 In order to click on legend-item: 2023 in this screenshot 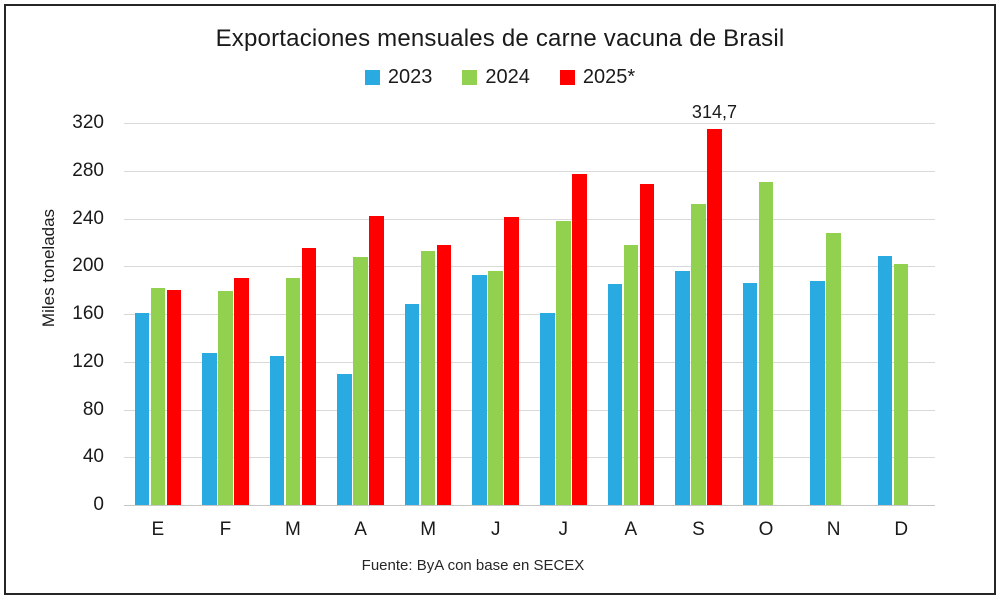, I will do `click(398, 77)`.